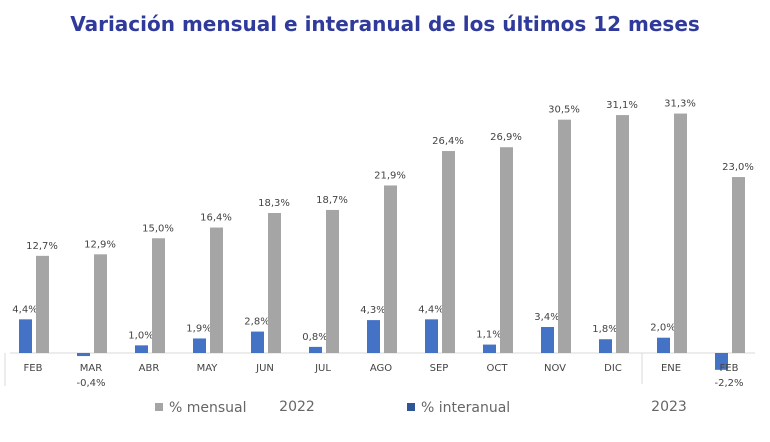  What do you see at coordinates (465, 408) in the screenshot?
I see `legend-label-interanual: % interanual` at bounding box center [465, 408].